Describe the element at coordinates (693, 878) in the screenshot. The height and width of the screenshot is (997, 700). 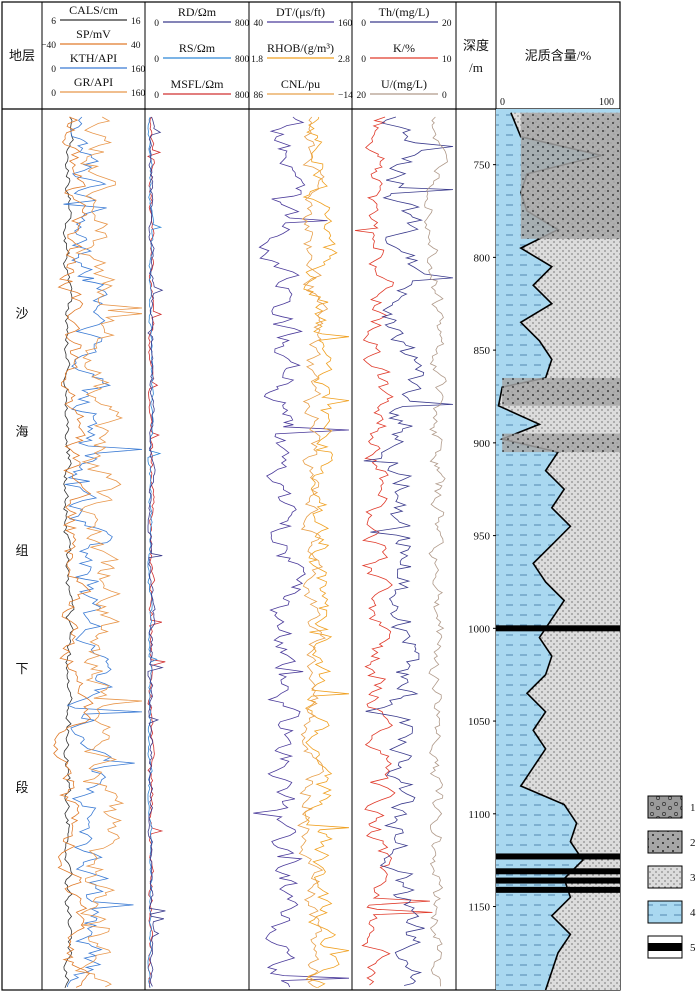
I see `legend-label: 3` at that location.